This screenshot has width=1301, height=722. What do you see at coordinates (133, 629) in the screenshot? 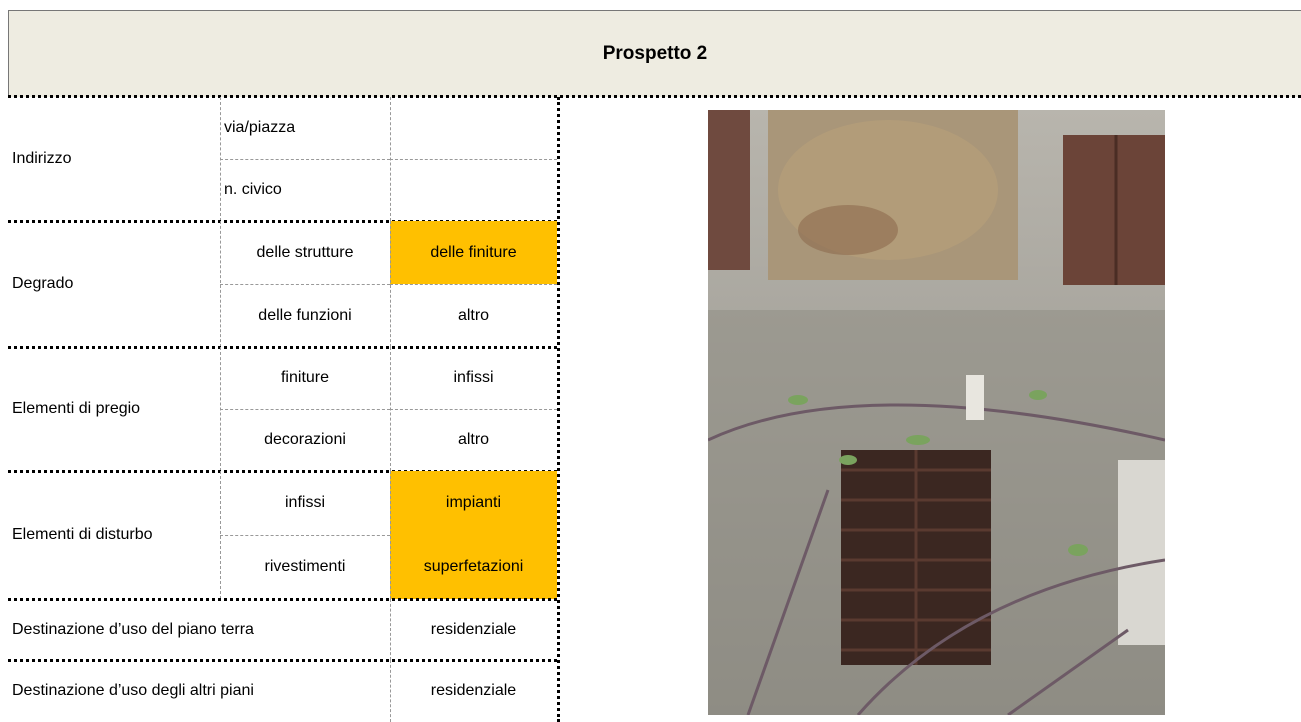
I see `row-label: Destinazione d’uso del piano terra` at bounding box center [133, 629].